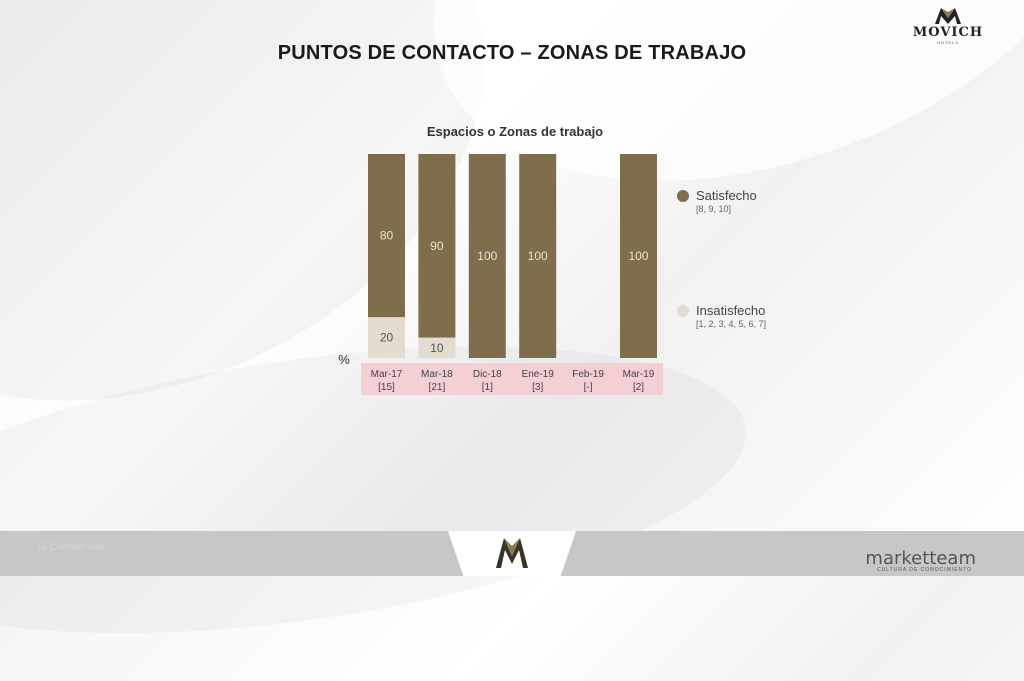  What do you see at coordinates (588, 387) in the screenshot?
I see `x-tick-base: [-]` at bounding box center [588, 387].